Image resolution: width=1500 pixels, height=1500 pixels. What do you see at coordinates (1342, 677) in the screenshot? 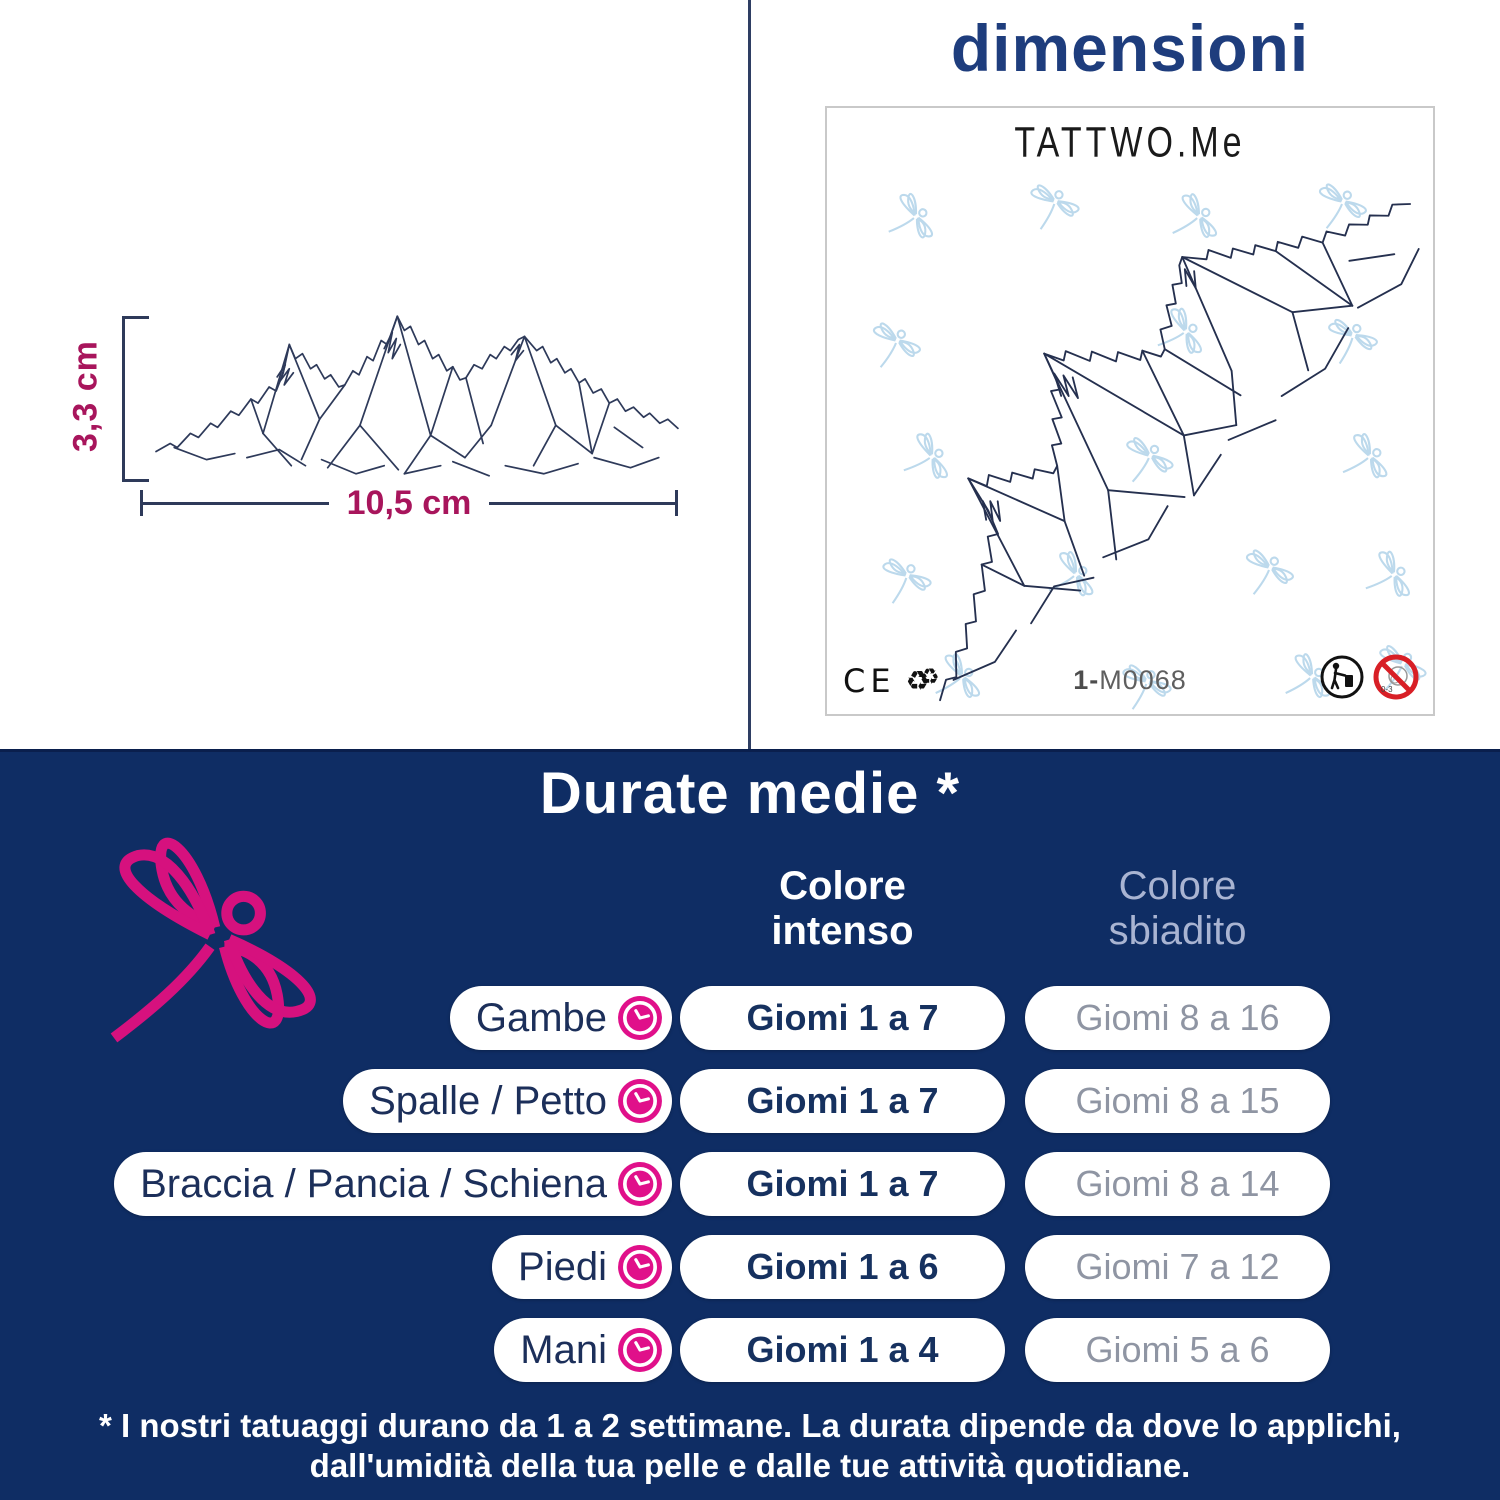
I see `tidyman-icon` at bounding box center [1342, 677].